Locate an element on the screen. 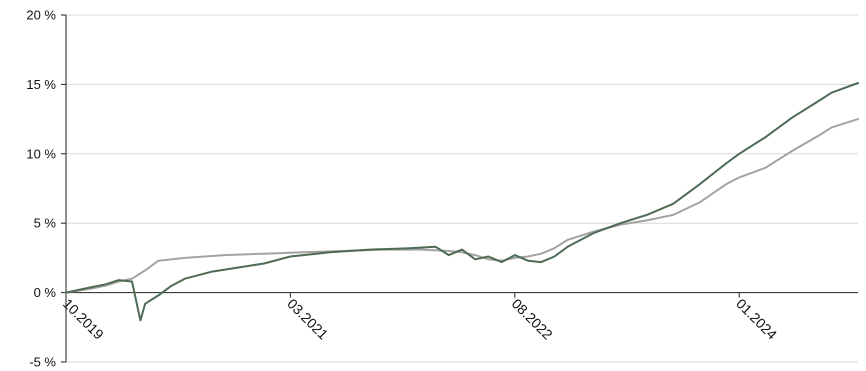 This screenshot has width=866, height=371. y-tick-label: 0 % is located at coordinates (45, 292).